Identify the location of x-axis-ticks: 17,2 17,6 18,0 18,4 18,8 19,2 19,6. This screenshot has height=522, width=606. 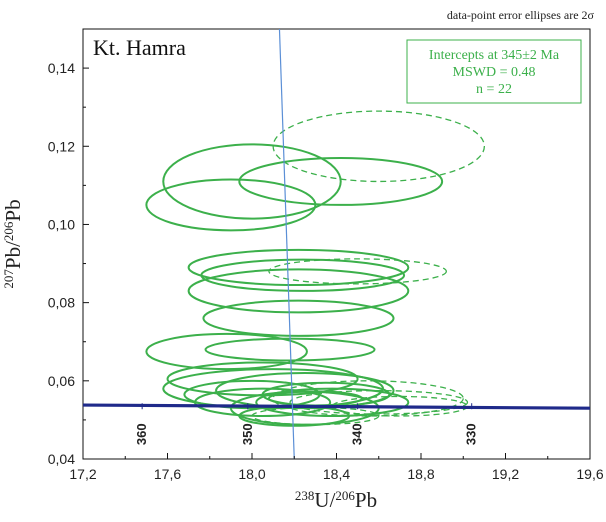
(336, 467).